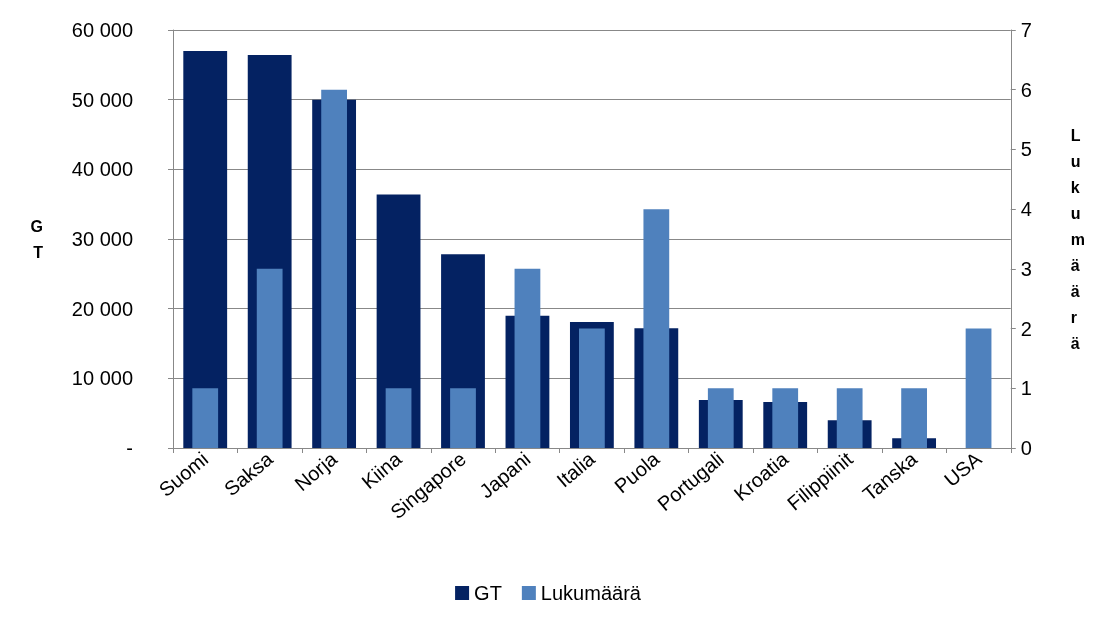 This screenshot has height=622, width=1098. Describe the element at coordinates (1026, 328) in the screenshot. I see `y2-tick-label: 2` at that location.